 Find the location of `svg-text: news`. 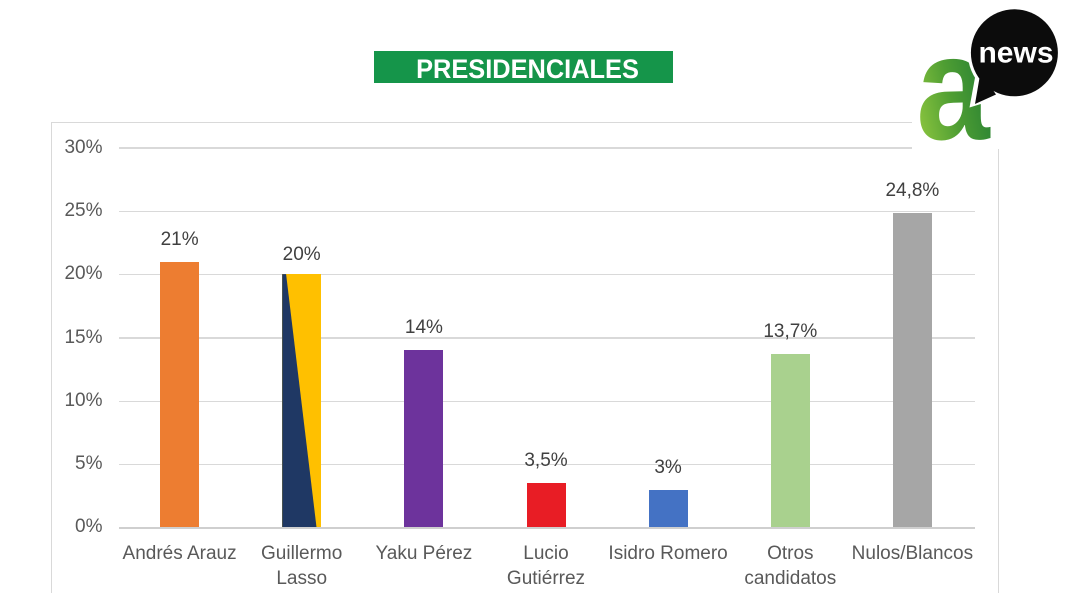

svg-text: news is located at coordinates (1015, 53).